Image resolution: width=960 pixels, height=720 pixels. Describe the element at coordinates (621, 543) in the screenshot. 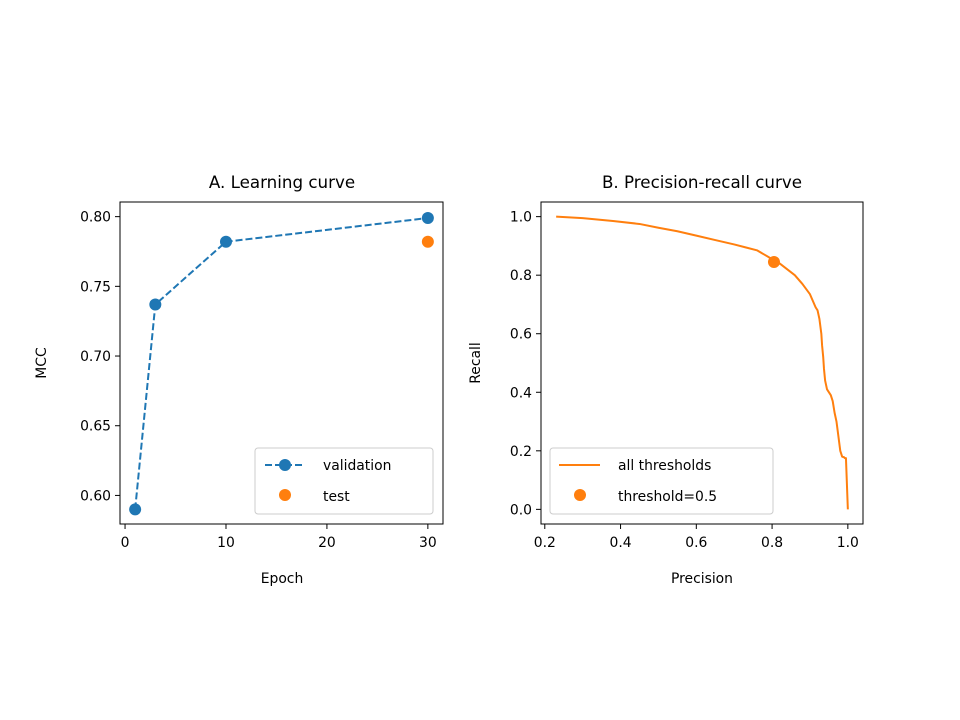

I see `panel-b-x-tick-label: 0.4` at that location.